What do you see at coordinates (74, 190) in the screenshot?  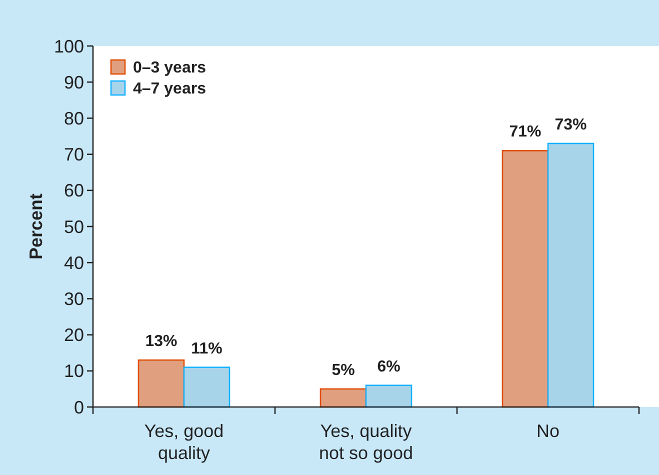 I see `y-tick-label: 60` at bounding box center [74, 190].